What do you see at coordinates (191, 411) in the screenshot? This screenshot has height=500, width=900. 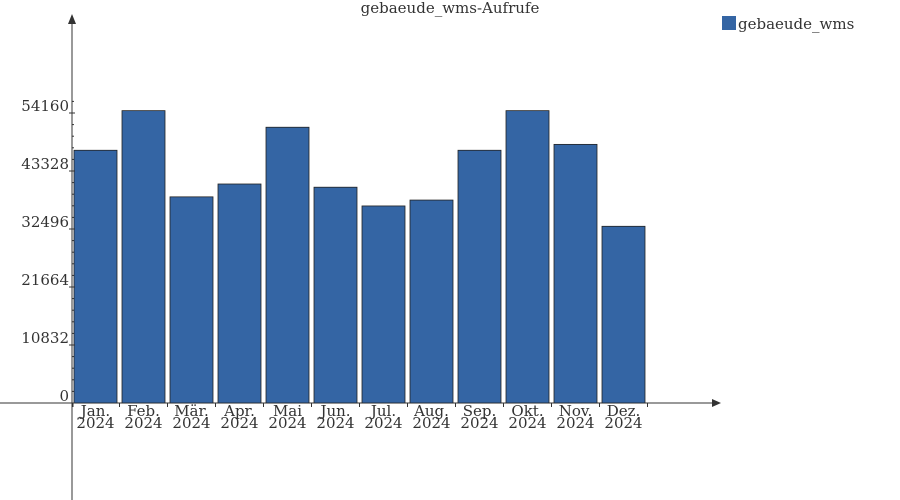 I see `x-tick-label-month: Mär.` at bounding box center [191, 411].